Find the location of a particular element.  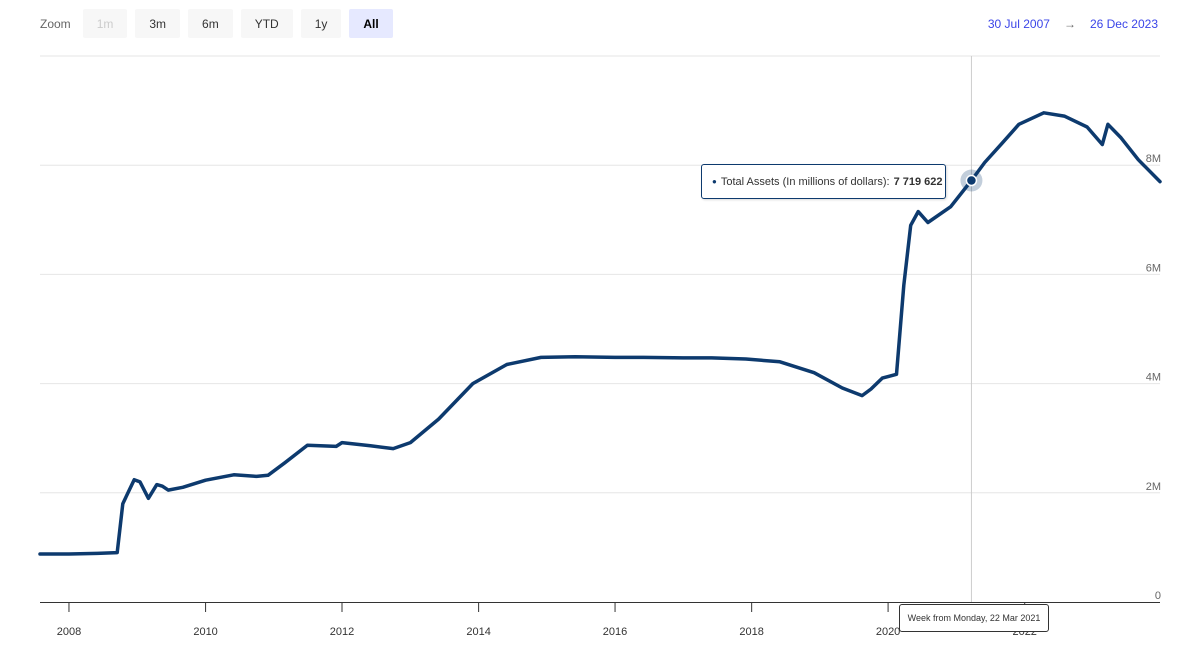

x-axis-tooltip: Week from Monday, 22 Mar 2021 is located at coordinates (974, 618).